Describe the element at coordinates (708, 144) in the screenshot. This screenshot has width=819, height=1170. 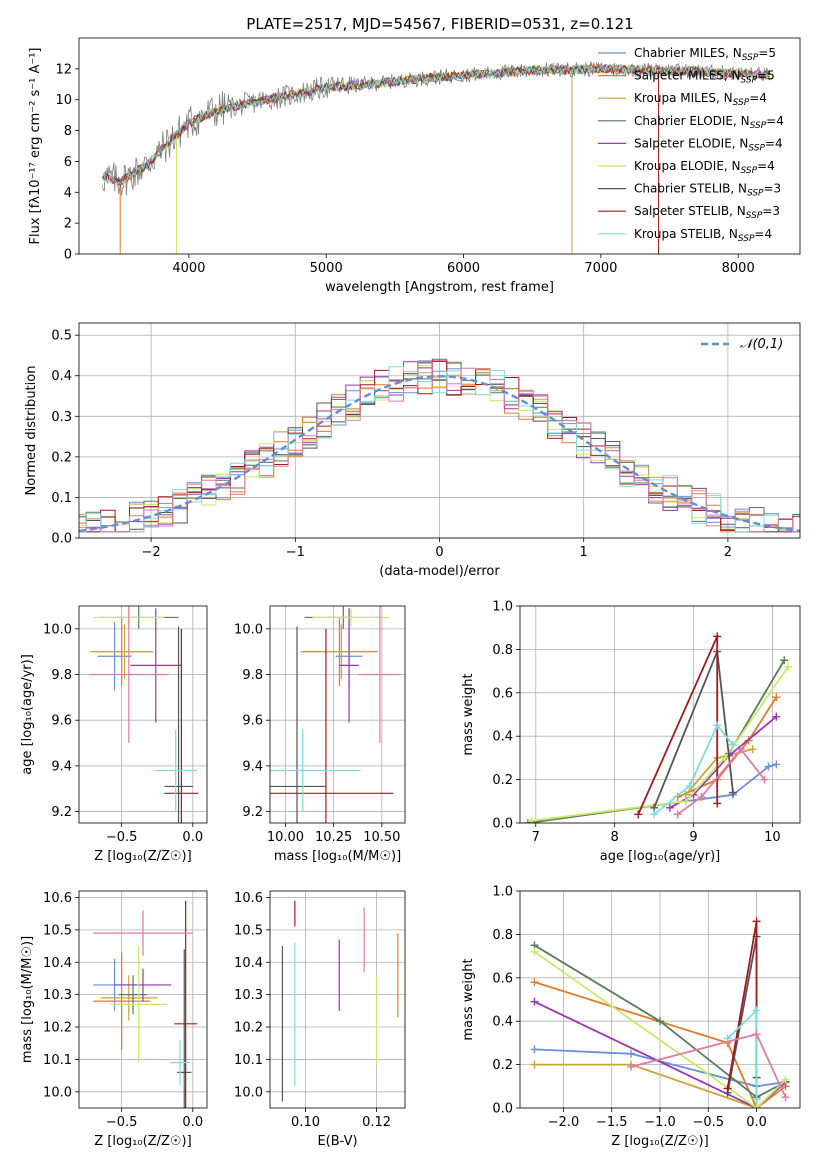
I see `legend-label: Salpeter ELODIE, NSSP=4` at that location.